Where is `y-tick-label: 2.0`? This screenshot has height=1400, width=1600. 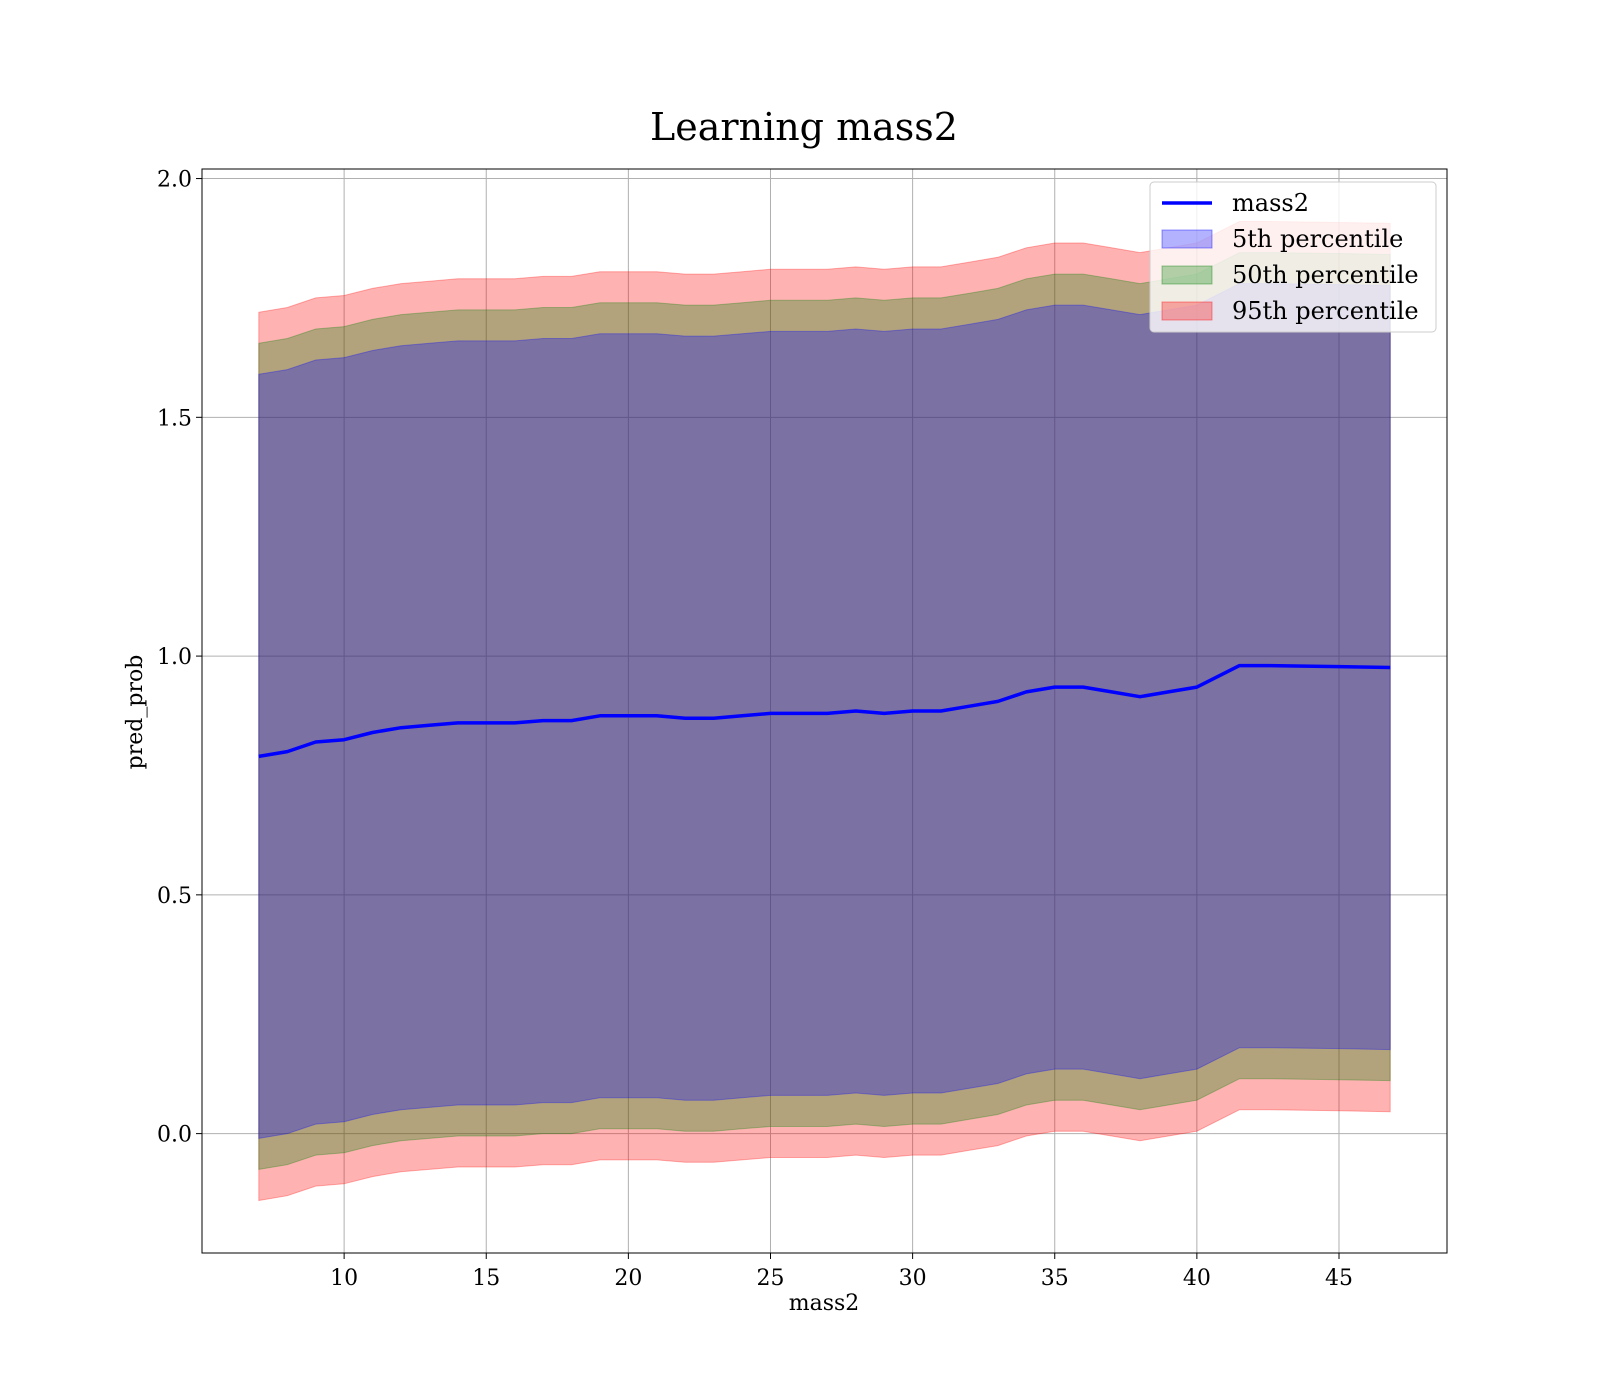
y-tick-label: 2.0 is located at coordinates (174, 180).